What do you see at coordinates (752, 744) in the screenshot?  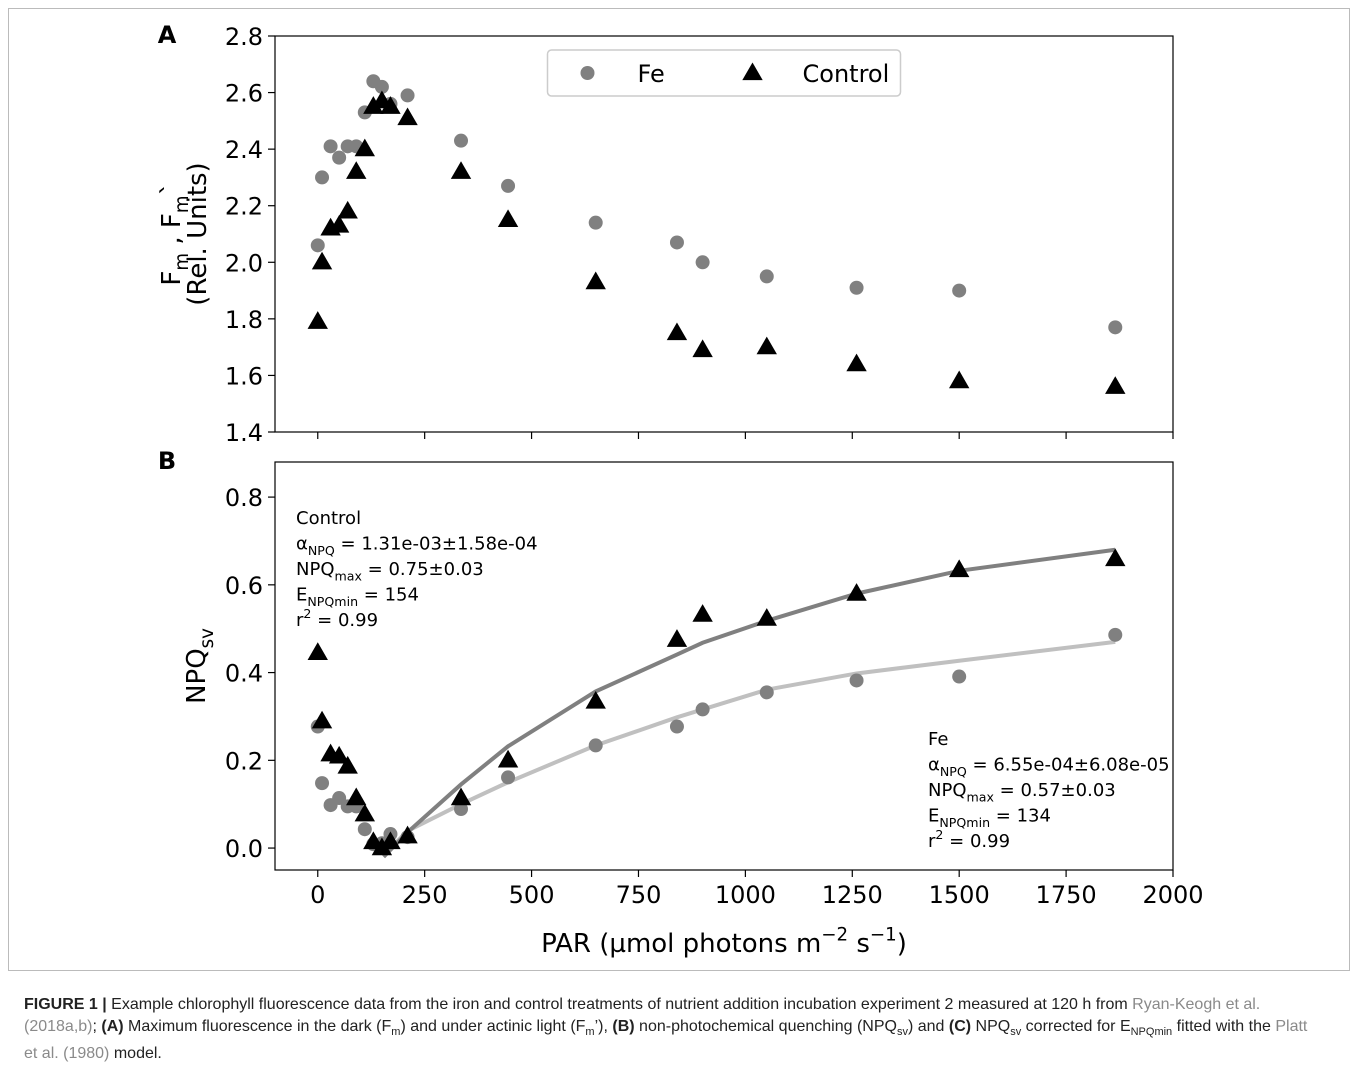 I see `fit-line` at bounding box center [752, 744].